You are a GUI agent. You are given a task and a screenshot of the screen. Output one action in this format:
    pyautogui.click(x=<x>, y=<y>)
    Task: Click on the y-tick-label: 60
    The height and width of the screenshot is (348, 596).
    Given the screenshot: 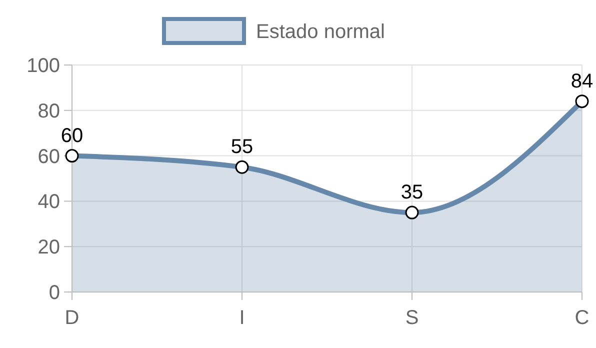 What is the action you would take?
    pyautogui.click(x=49, y=157)
    